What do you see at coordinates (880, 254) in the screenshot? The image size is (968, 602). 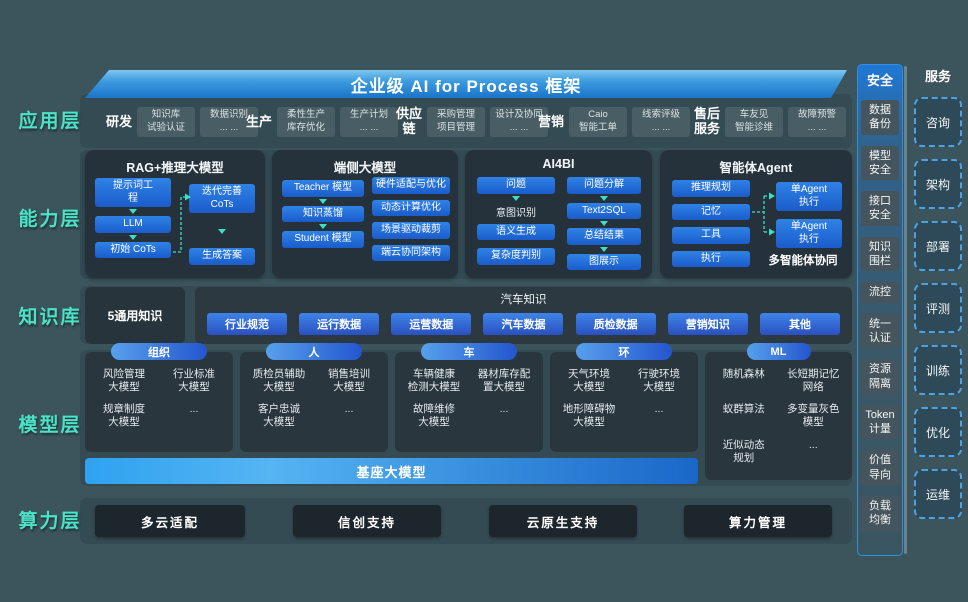 I see `security-item: 知识 围栏` at bounding box center [880, 254].